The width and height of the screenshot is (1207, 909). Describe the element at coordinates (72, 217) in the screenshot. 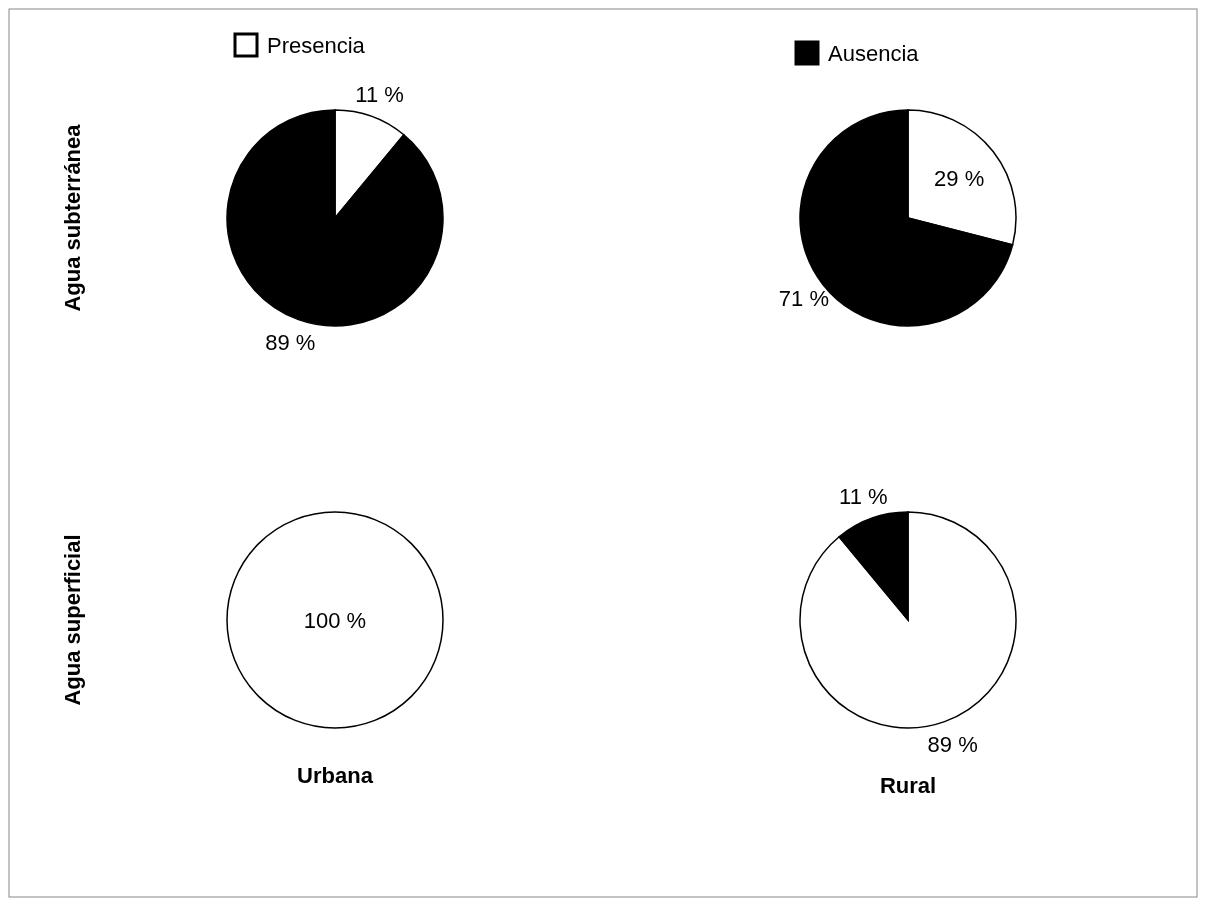

I see `text: Agua subterránea` at that location.